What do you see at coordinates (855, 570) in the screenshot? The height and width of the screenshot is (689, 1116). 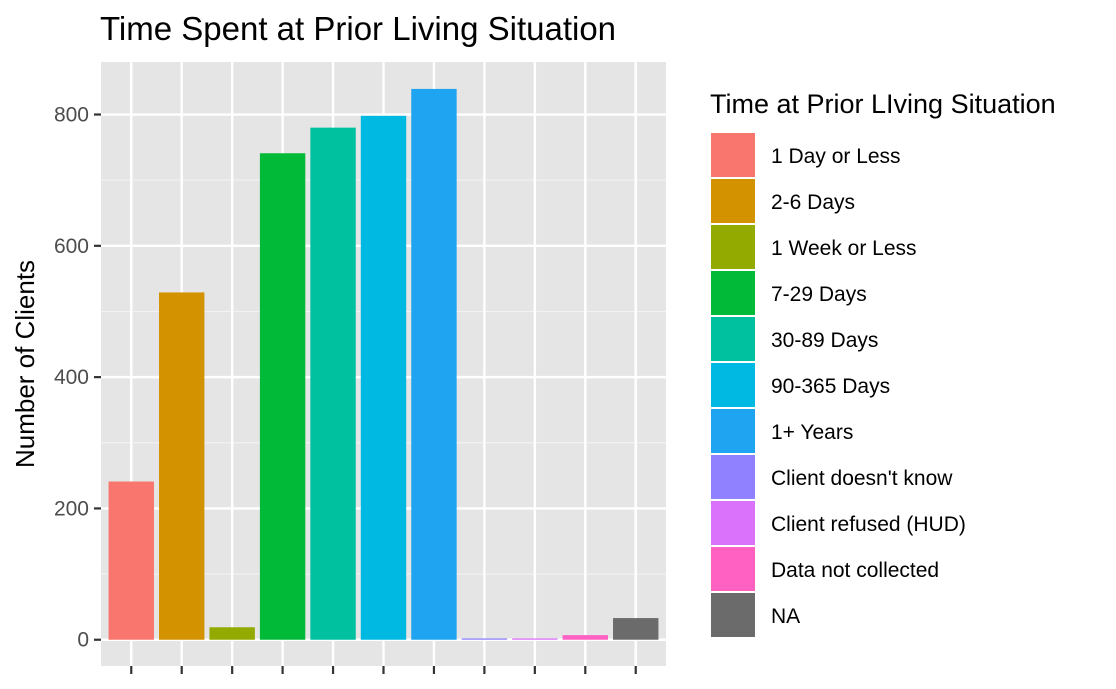 I see `legend-label: Data not collected` at bounding box center [855, 570].